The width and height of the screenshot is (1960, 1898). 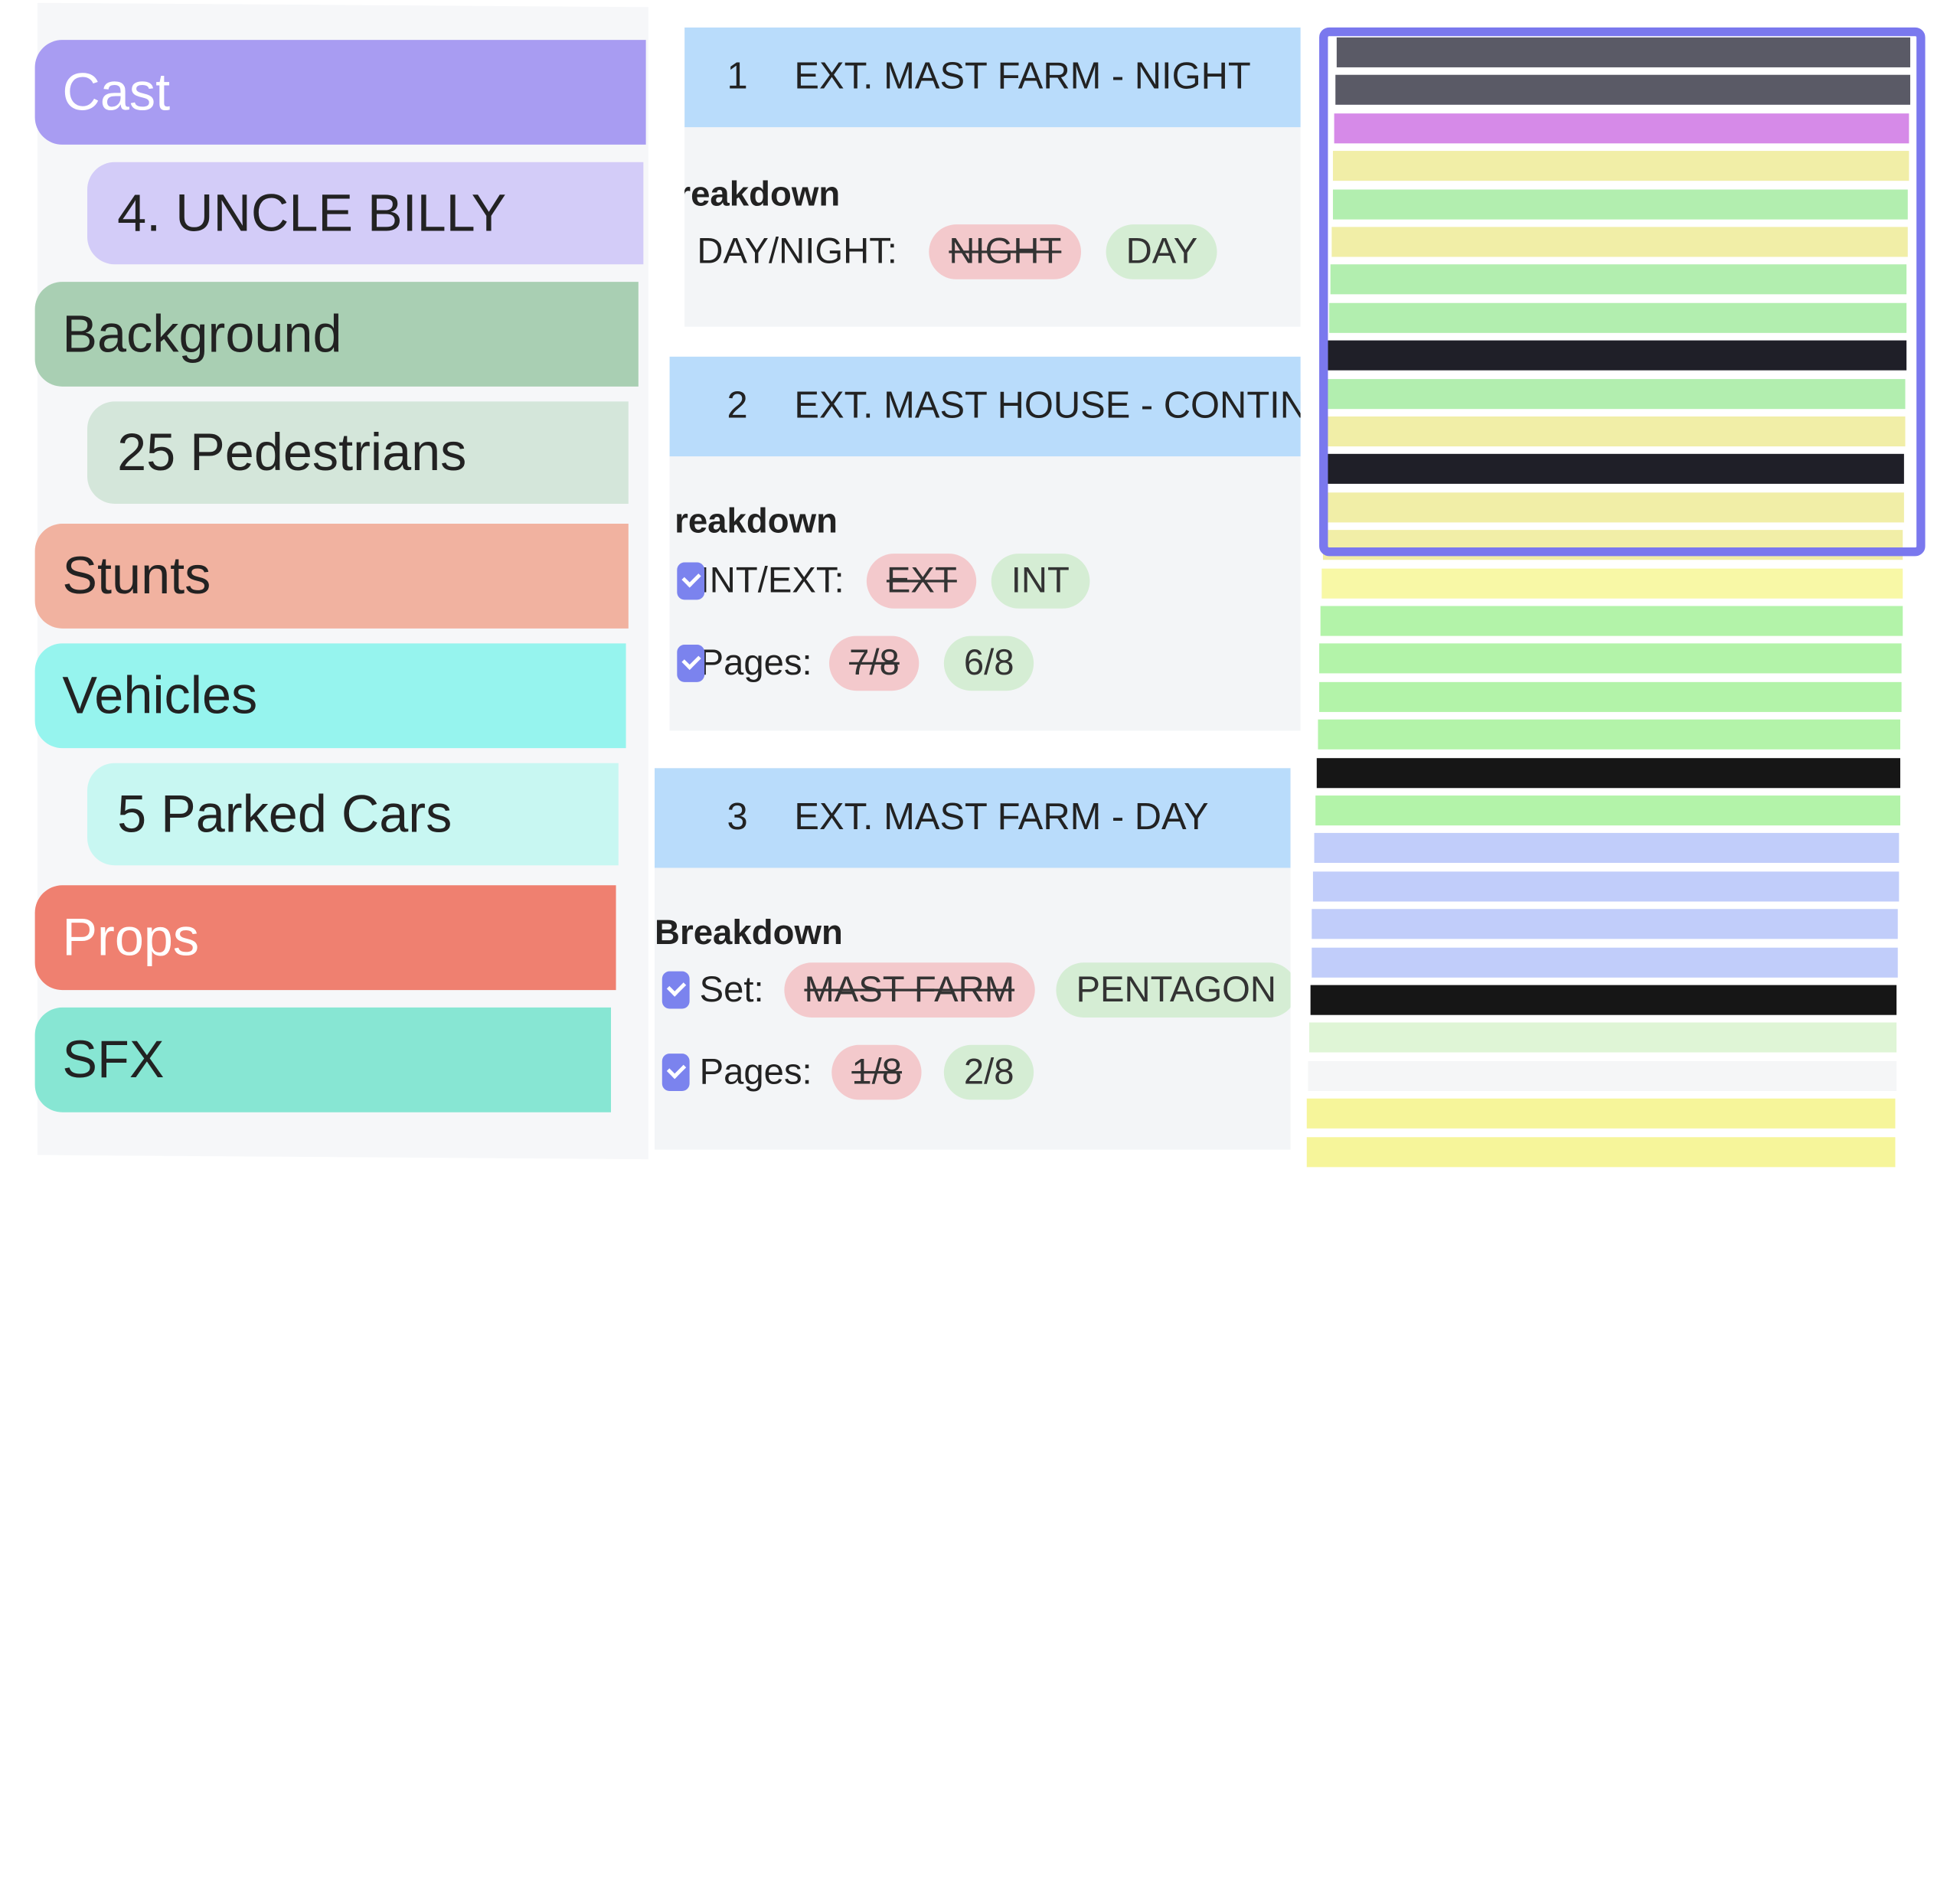 What do you see at coordinates (737, 405) in the screenshot?
I see `scene-number: 2` at bounding box center [737, 405].